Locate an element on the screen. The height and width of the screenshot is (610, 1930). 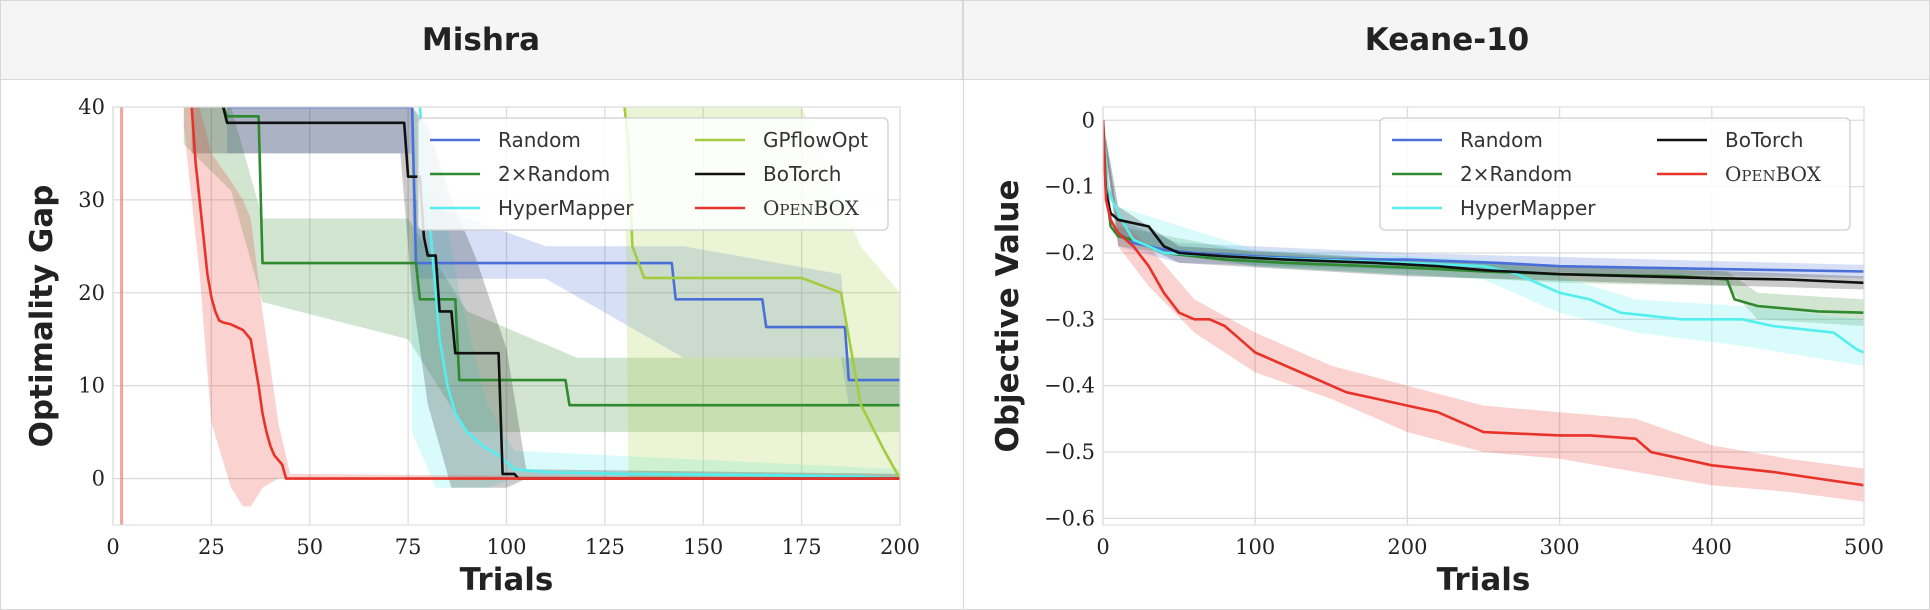
y-tick-label: 30 is located at coordinates (91, 200).